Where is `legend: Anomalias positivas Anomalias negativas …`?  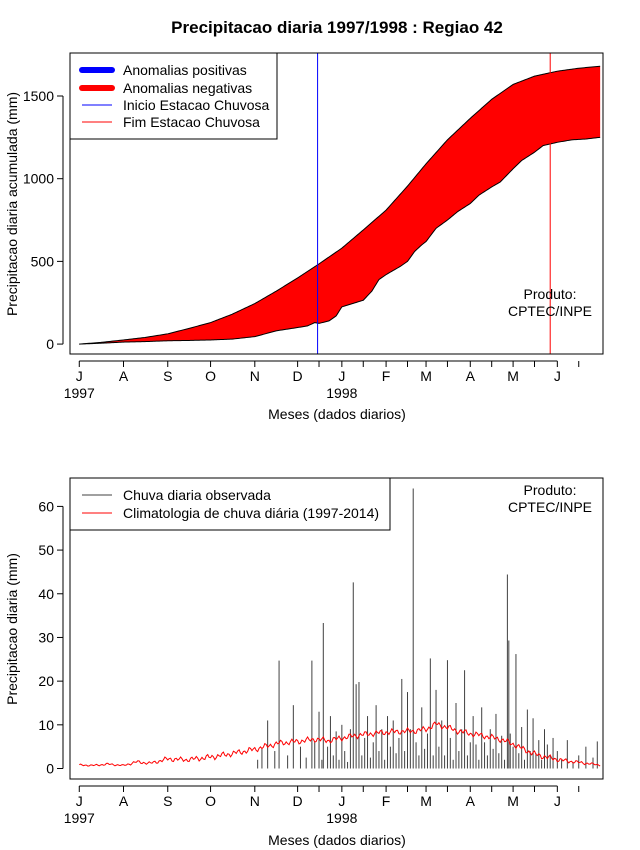
legend: Anomalias positivas Anomalias negativas … is located at coordinates (173, 96).